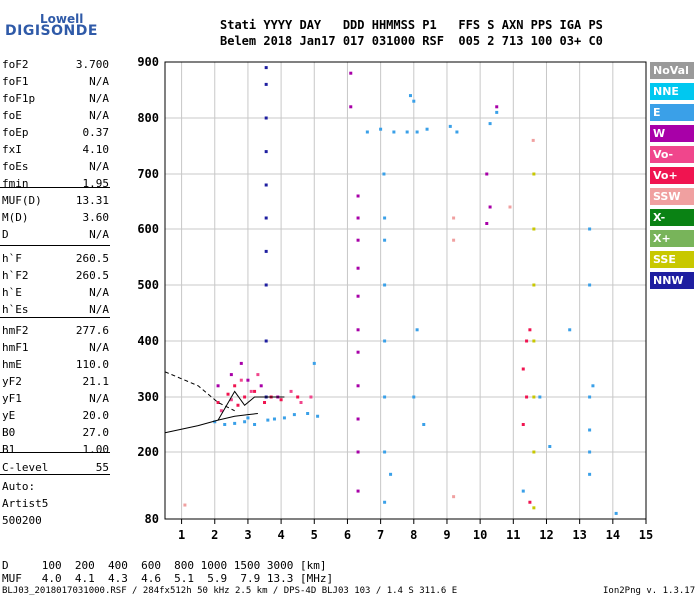  What do you see at coordinates (55, 100) in the screenshot?
I see `param-row: foF1p N/A` at bounding box center [55, 100].